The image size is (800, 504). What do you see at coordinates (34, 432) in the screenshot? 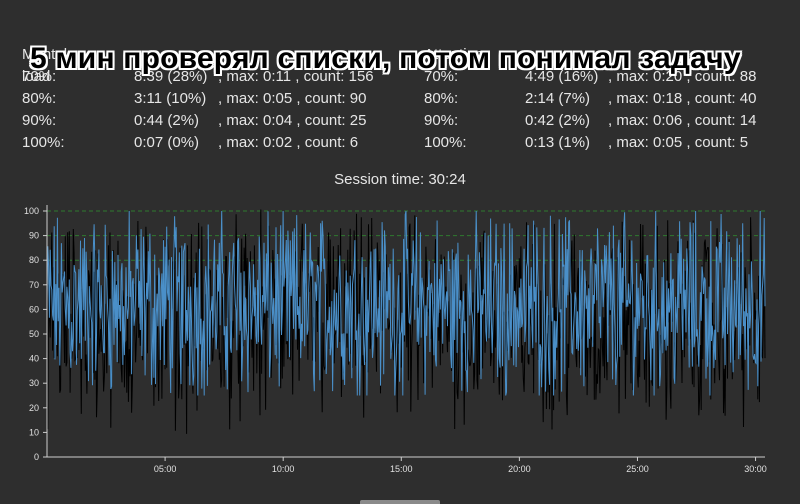
I see `y-tick-label: 10` at bounding box center [34, 432].